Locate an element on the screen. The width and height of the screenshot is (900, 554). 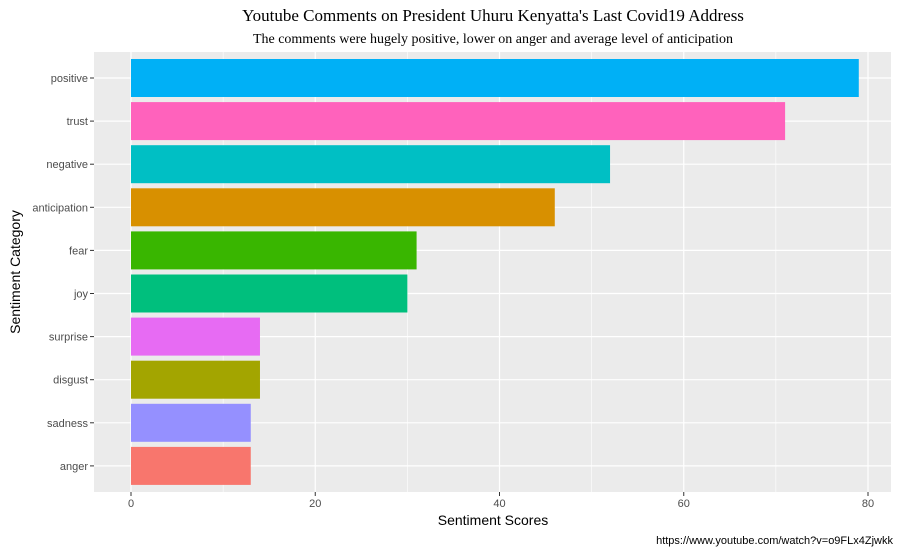
bar-fear is located at coordinates (274, 250).